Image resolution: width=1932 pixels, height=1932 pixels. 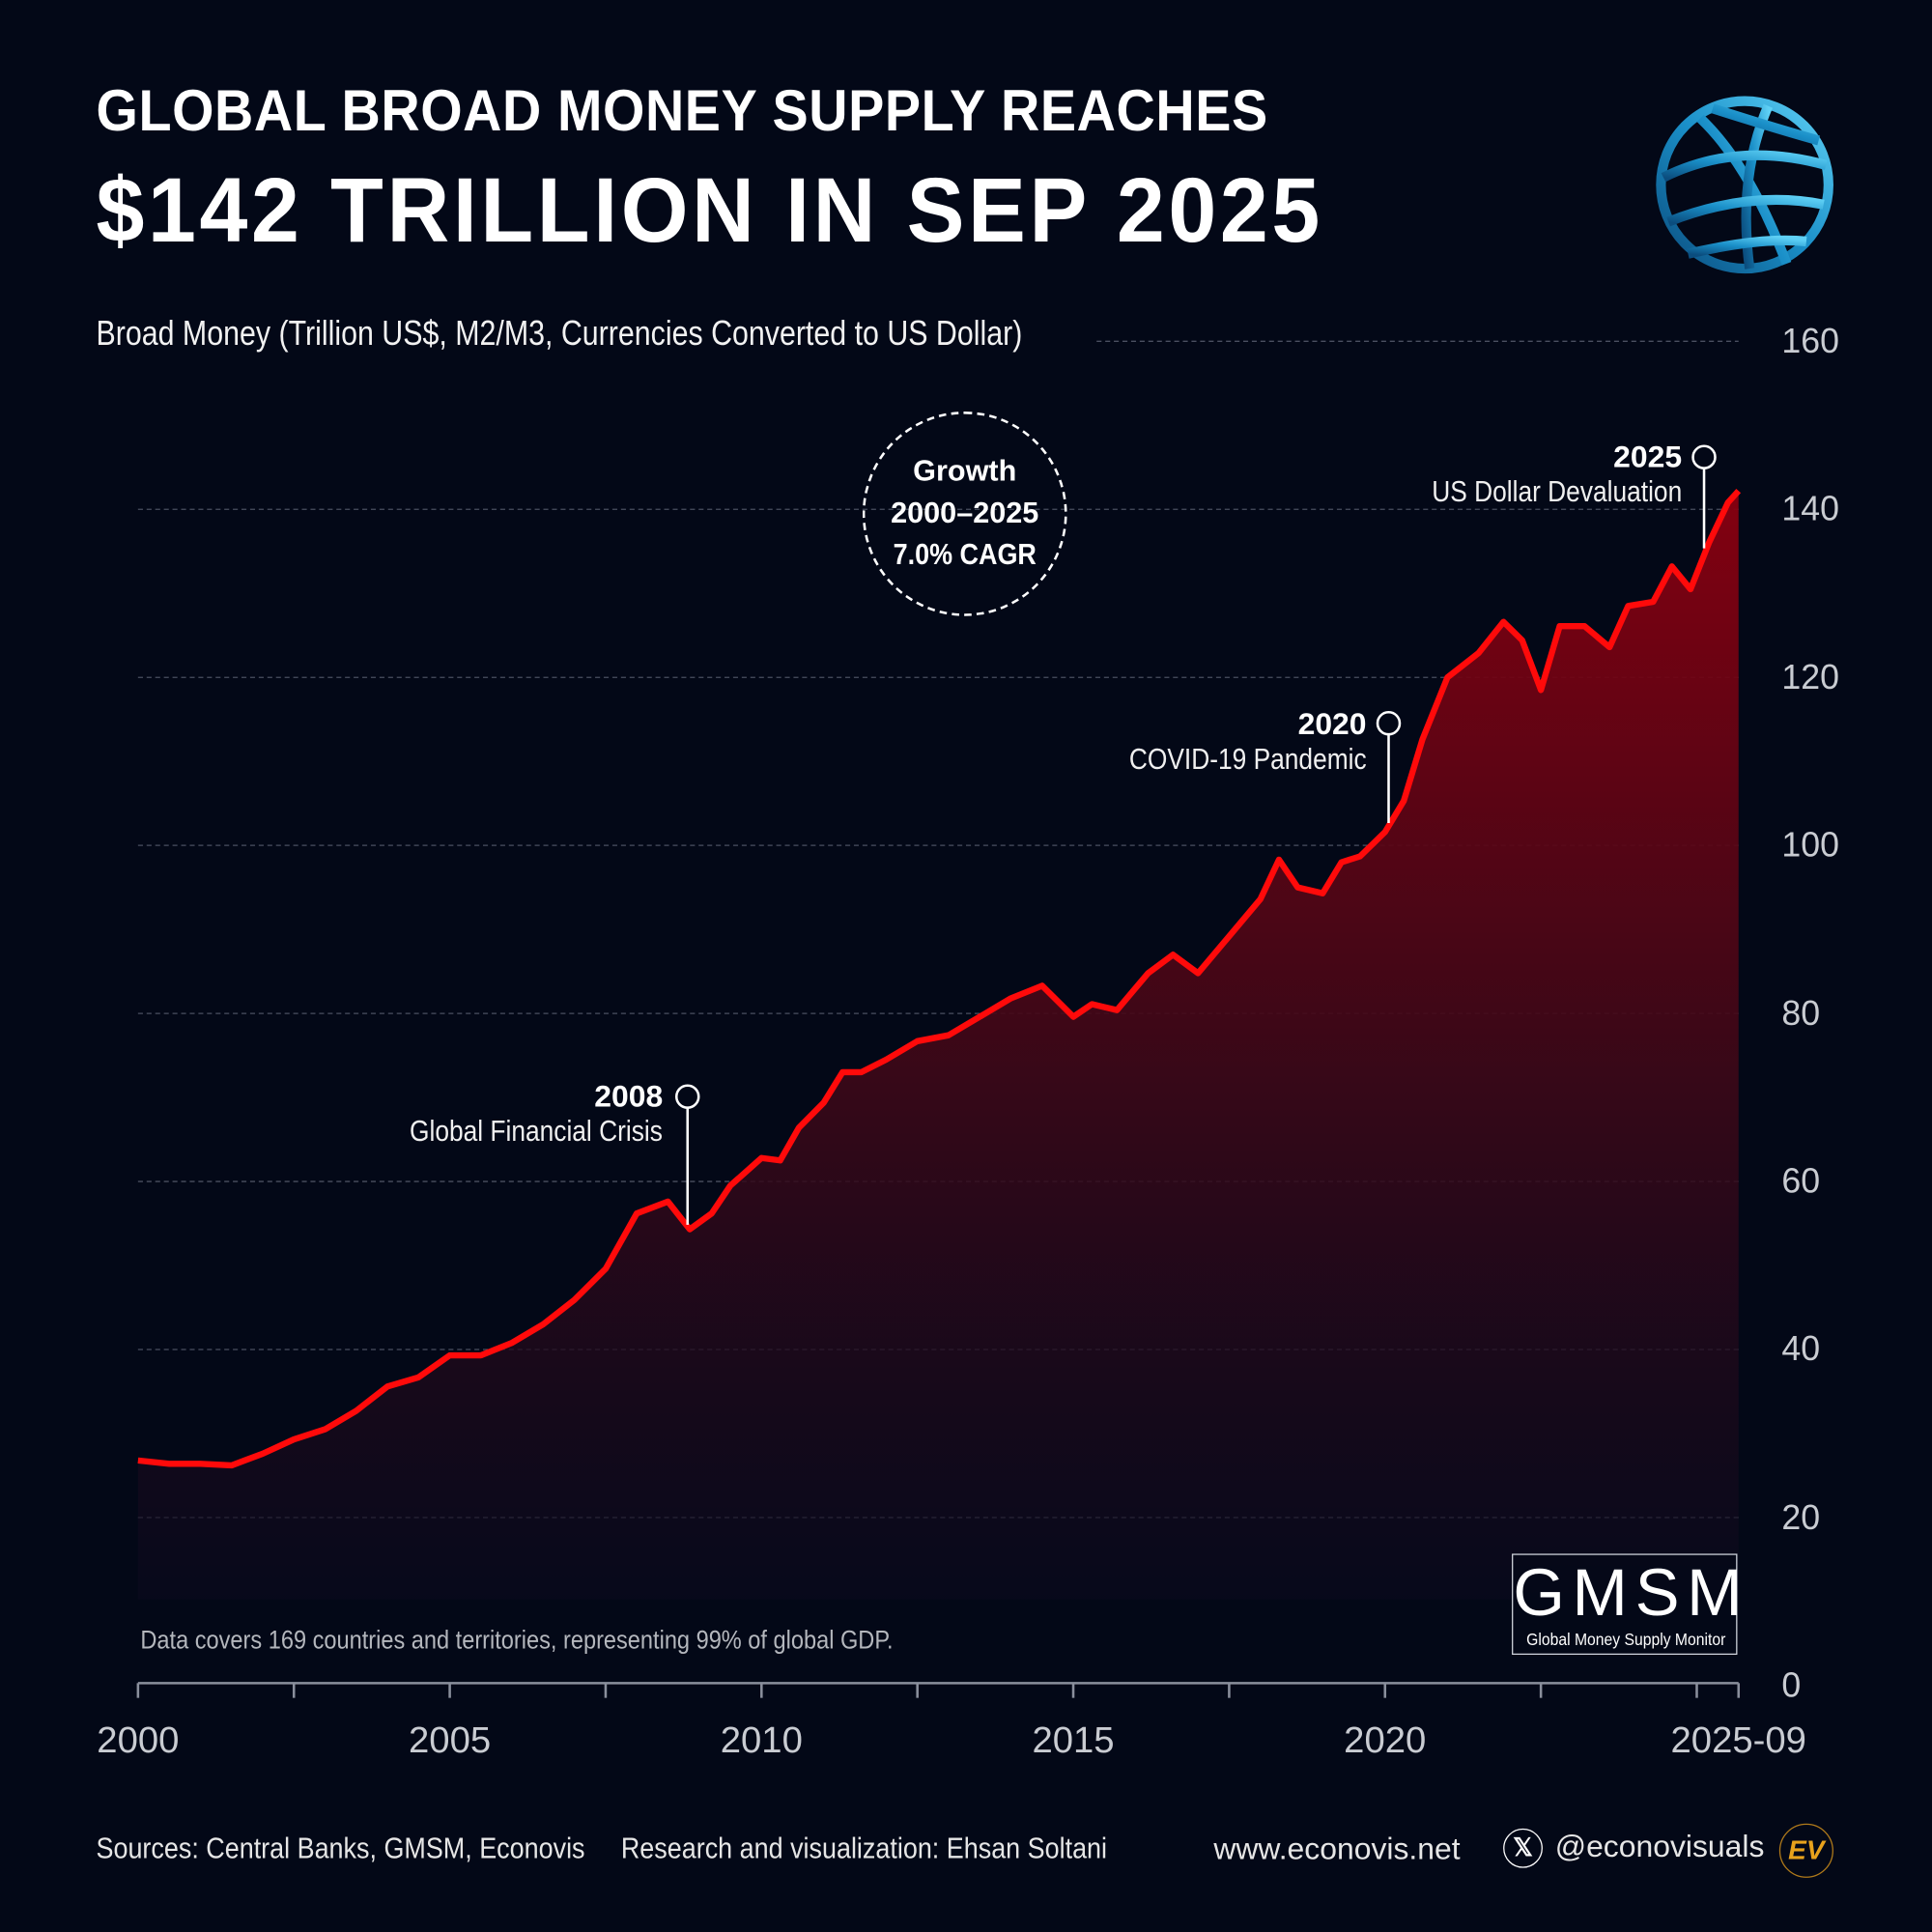 I want to click on y-tick-label: 100, so click(x=1810, y=845).